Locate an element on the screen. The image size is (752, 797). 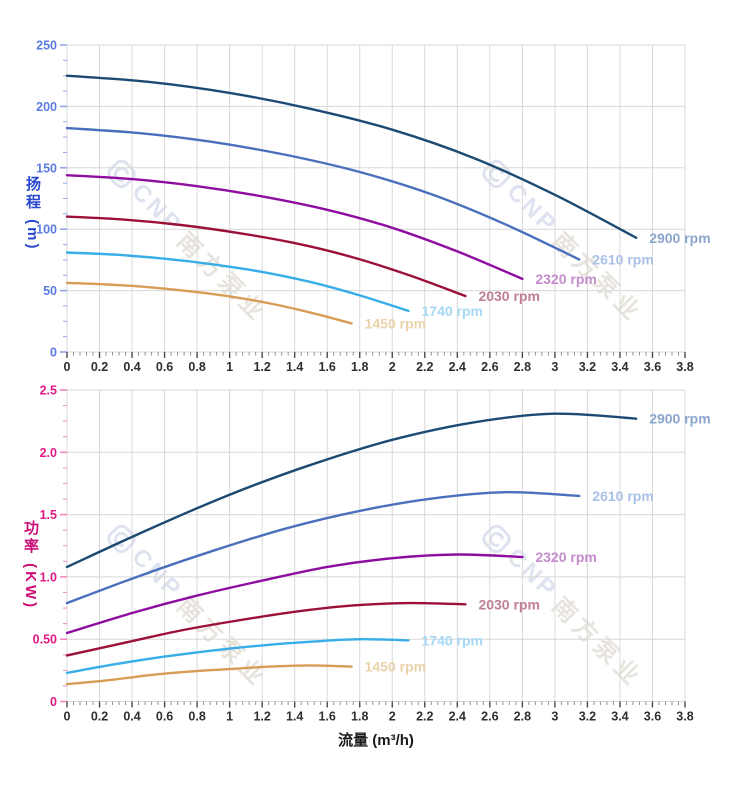
curve-1740-rpm-head-vs-flow is located at coordinates (237, 282).